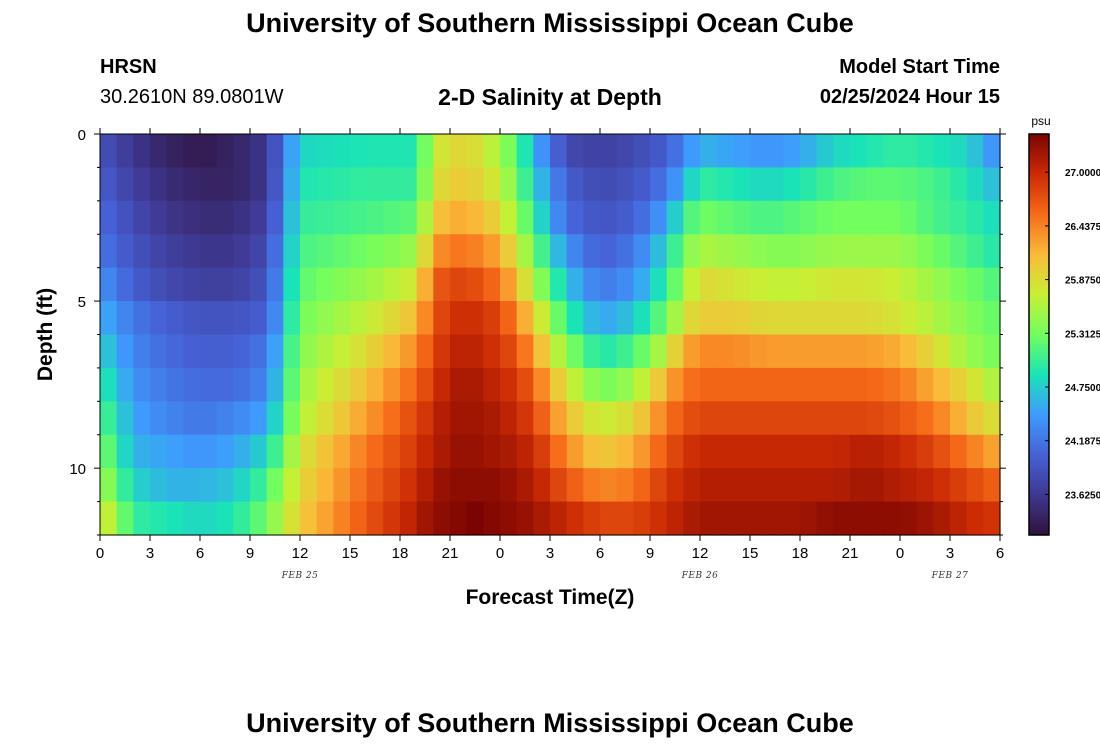 The width and height of the screenshot is (1100, 750). I want to click on colorbar-tick-label: 25.8750, so click(1082, 281).